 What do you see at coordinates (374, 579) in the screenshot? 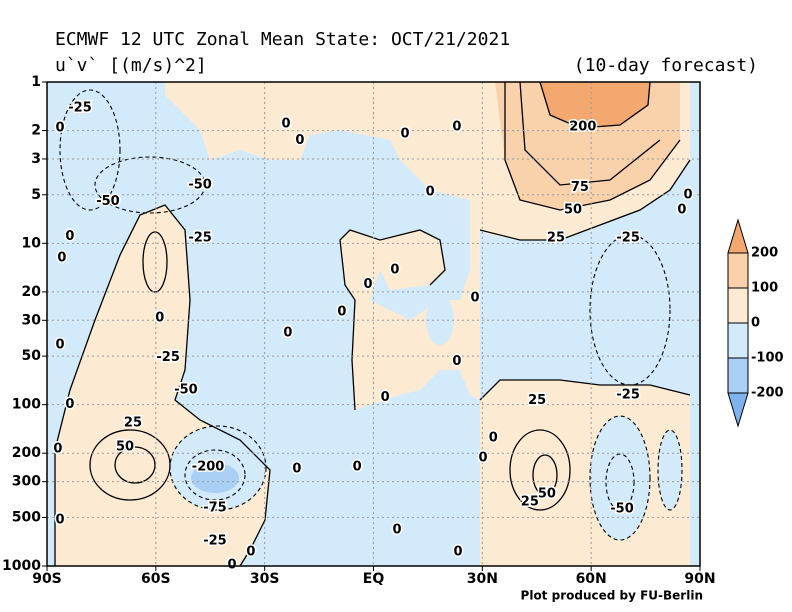
I see `x-tick-label: EQ` at bounding box center [374, 579].